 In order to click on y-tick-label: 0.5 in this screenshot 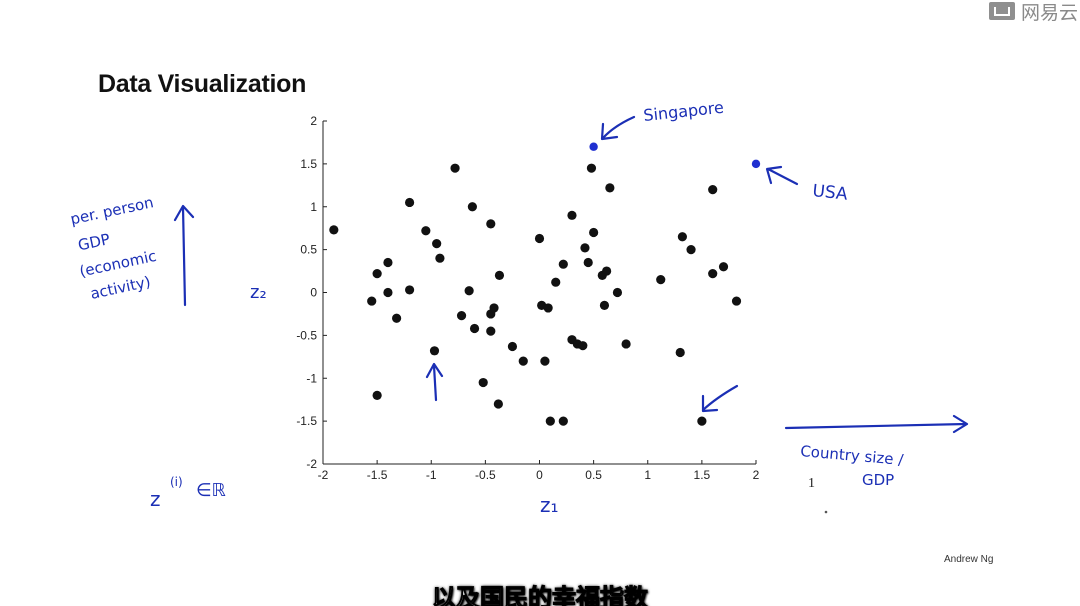, I will do `click(308, 250)`.